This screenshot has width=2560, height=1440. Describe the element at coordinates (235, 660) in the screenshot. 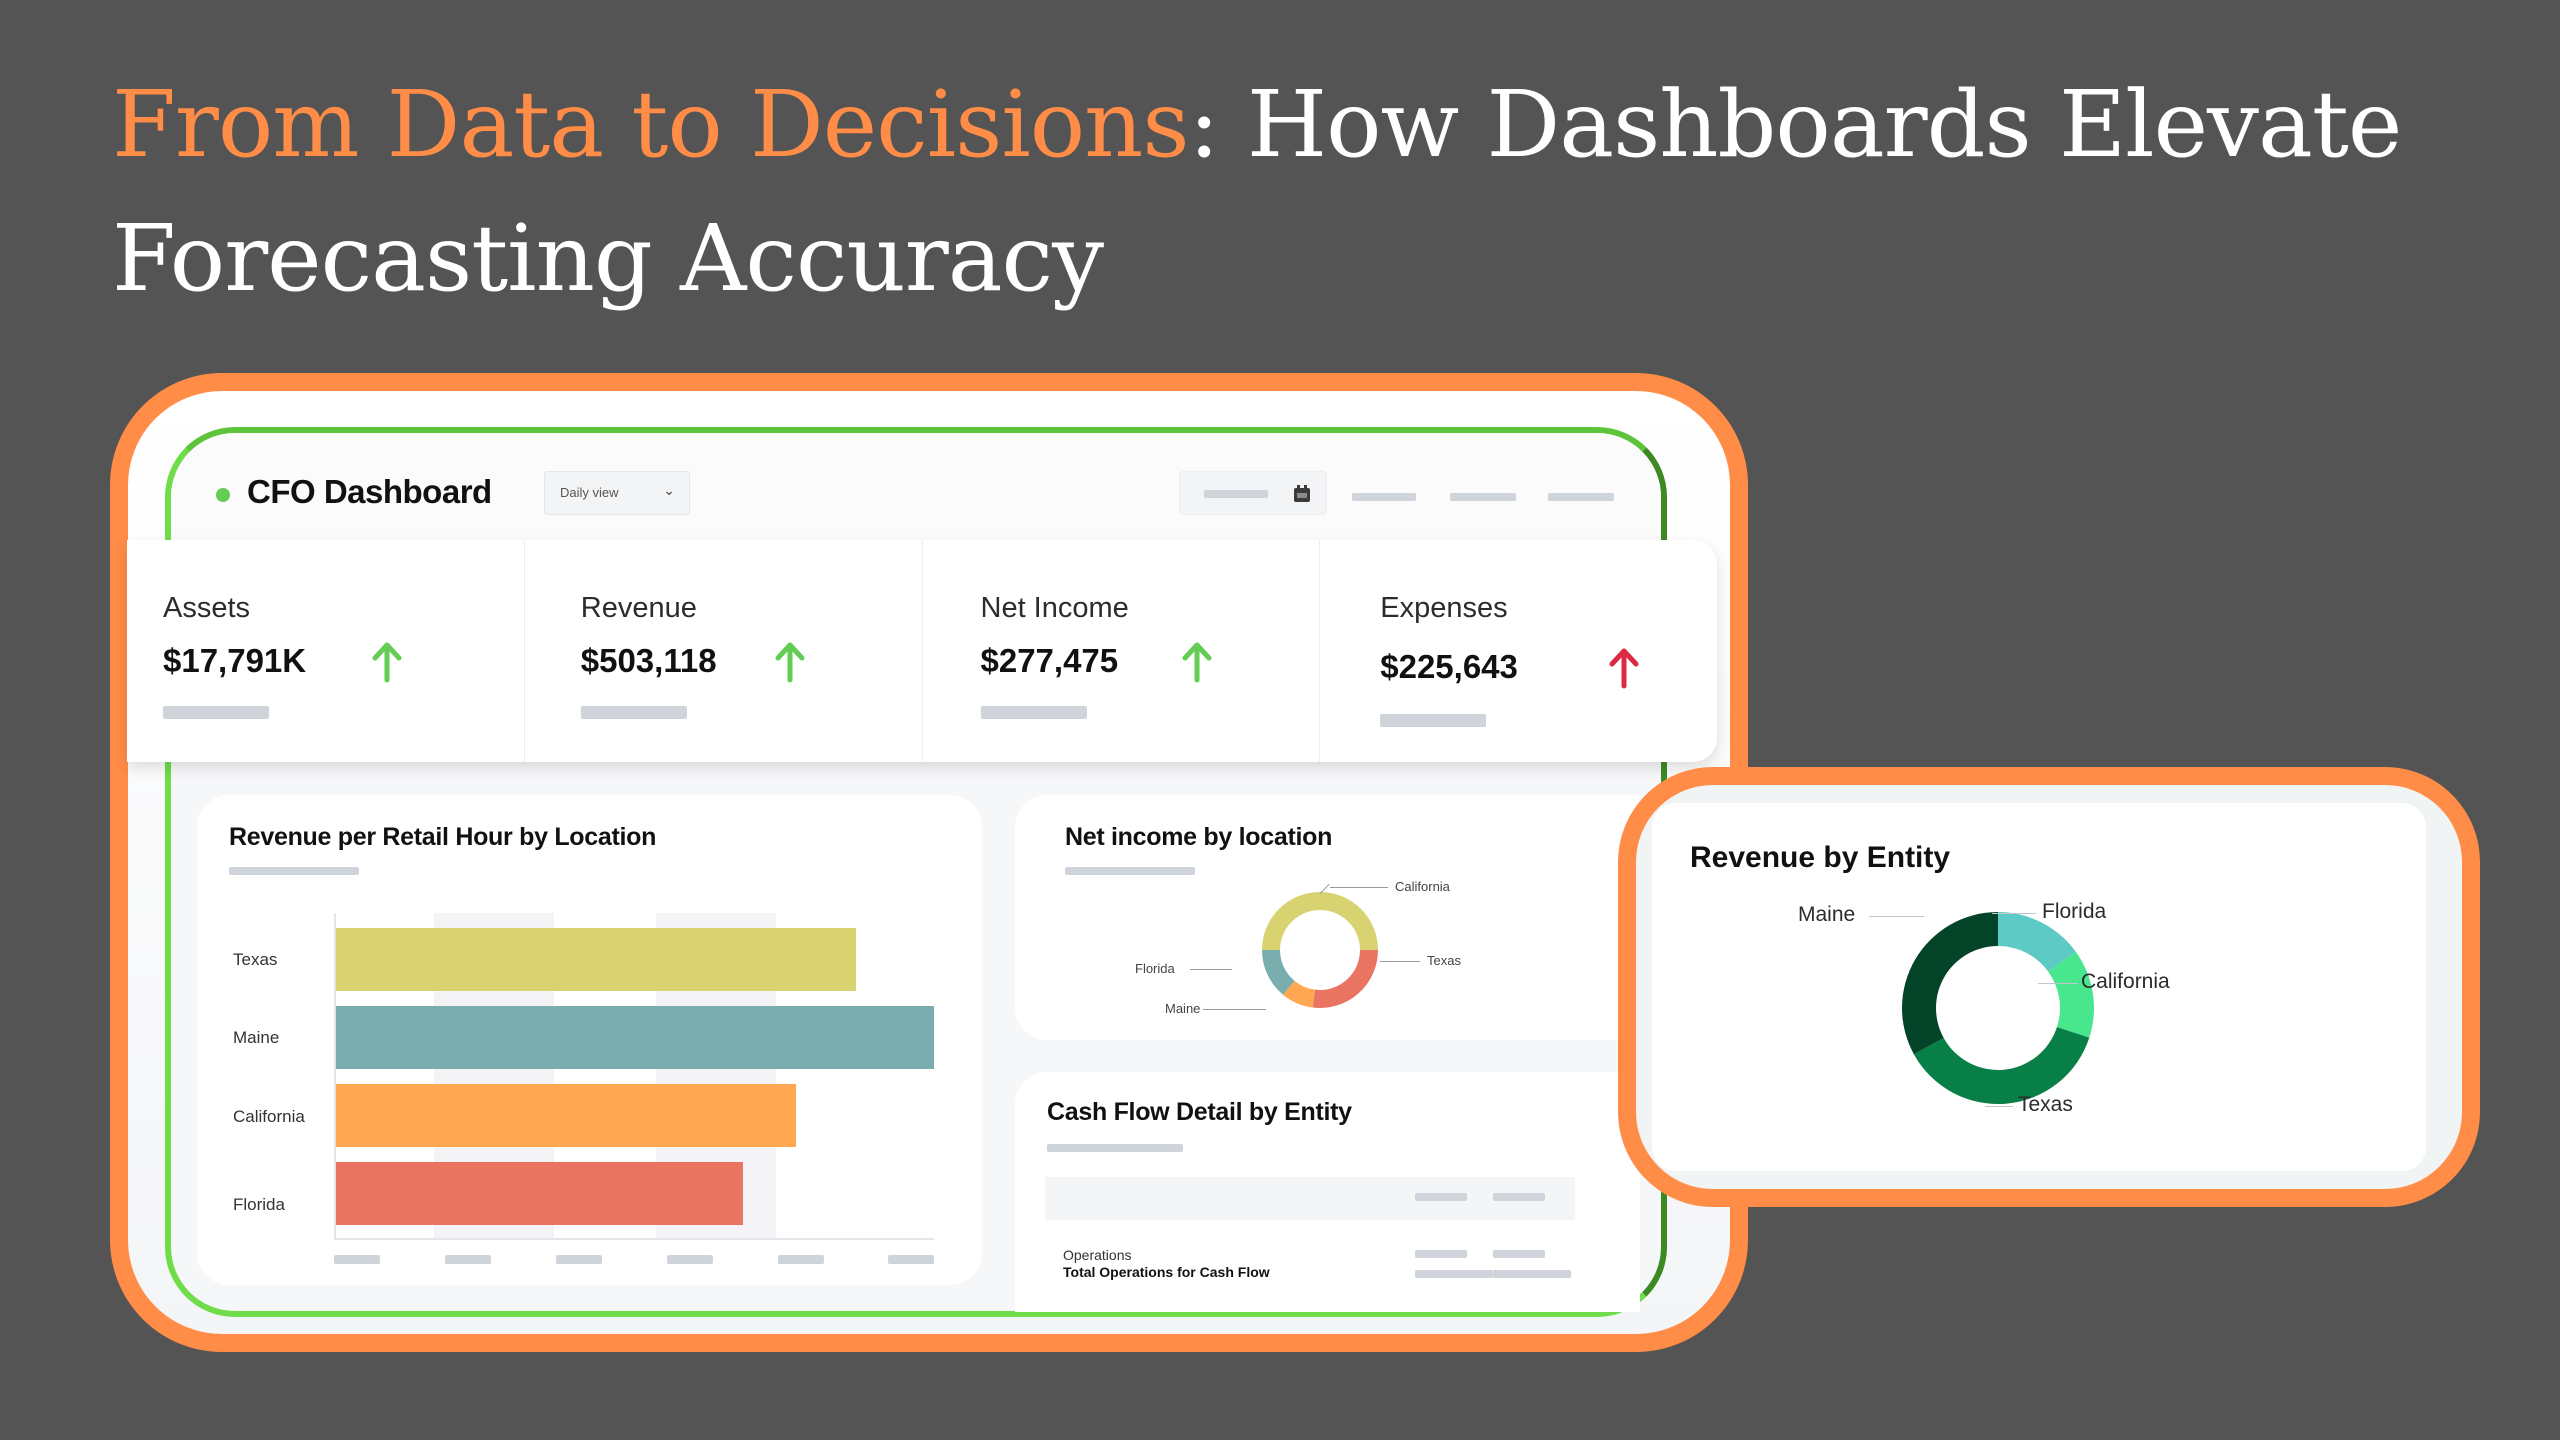

I see `kpi-value: $17,791K` at that location.